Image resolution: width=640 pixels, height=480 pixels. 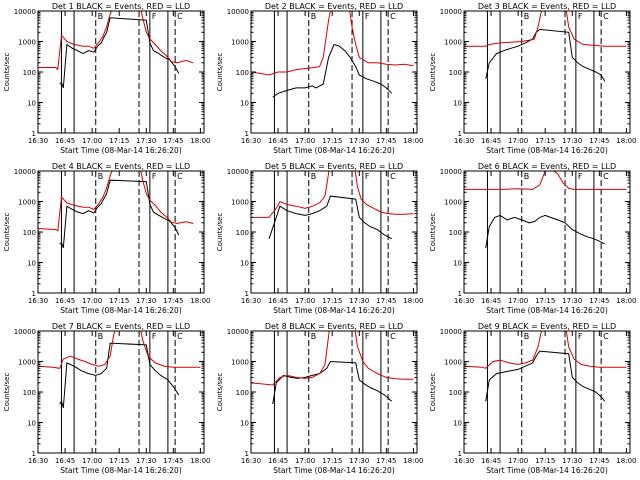 What do you see at coordinates (121, 326) in the screenshot?
I see `panel-title: Det 7 BLACK = Events, RED = LLD` at bounding box center [121, 326].